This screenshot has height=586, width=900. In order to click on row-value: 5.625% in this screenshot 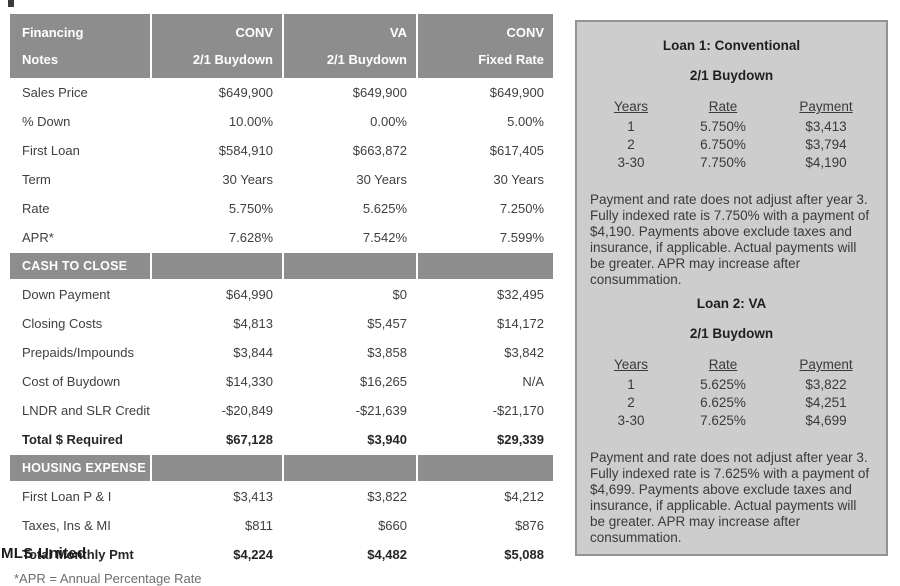, I will do `click(384, 208)`.